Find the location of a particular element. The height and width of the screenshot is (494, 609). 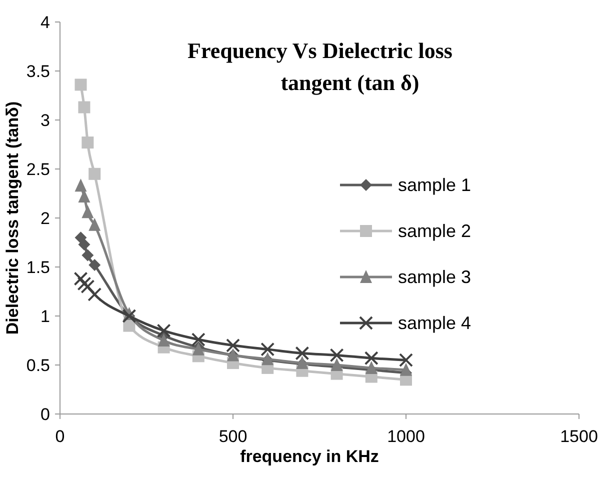

y-axis-title: Dielectric loss tangent (tanδ) is located at coordinates (12, 218).